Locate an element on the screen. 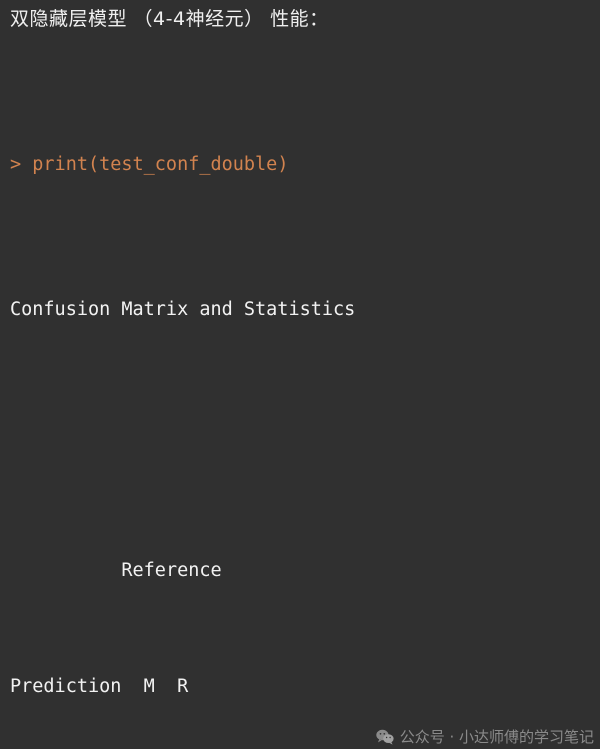 Image resolution: width=600 pixels, height=749 pixels. wechat-icon is located at coordinates (384, 737).